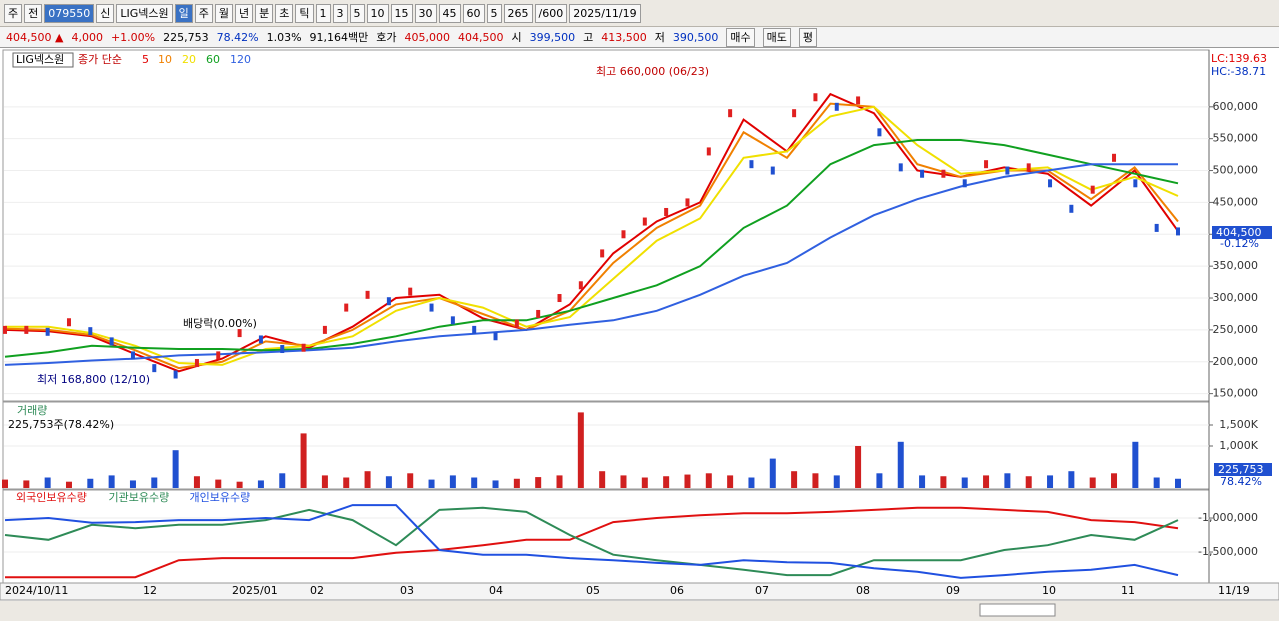  Describe the element at coordinates (150, 590) in the screenshot. I see `x-tick-label: 12` at that location.